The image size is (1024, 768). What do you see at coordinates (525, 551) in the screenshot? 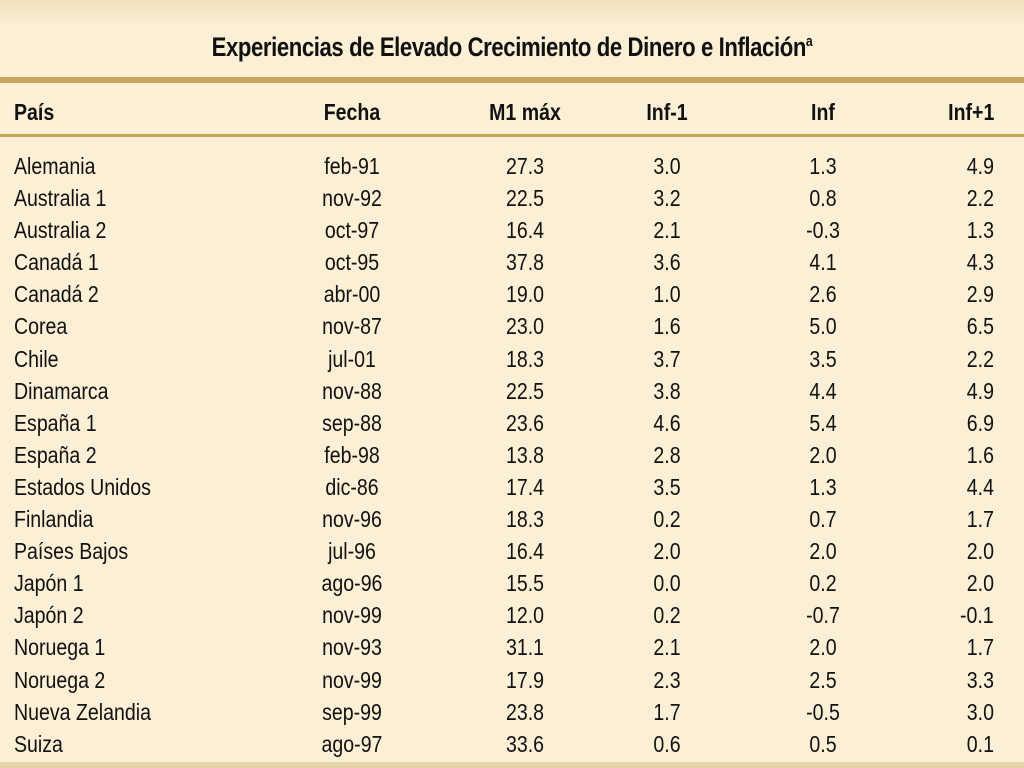
I see `cell-m1-max: 16.4` at bounding box center [525, 551].